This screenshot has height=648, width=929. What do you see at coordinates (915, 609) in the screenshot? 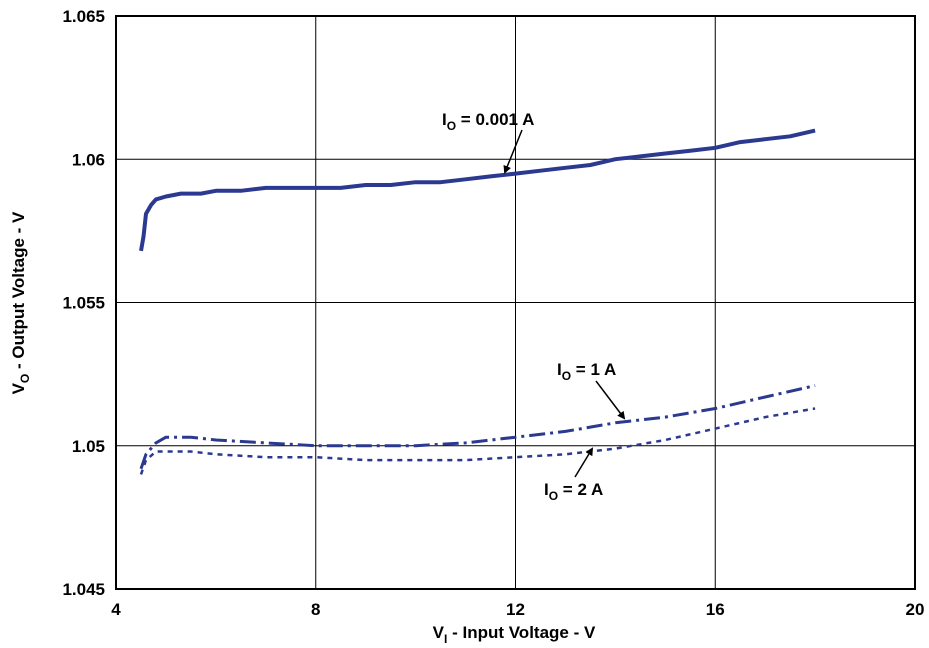
I see `x-tick-label: 20` at bounding box center [915, 609].